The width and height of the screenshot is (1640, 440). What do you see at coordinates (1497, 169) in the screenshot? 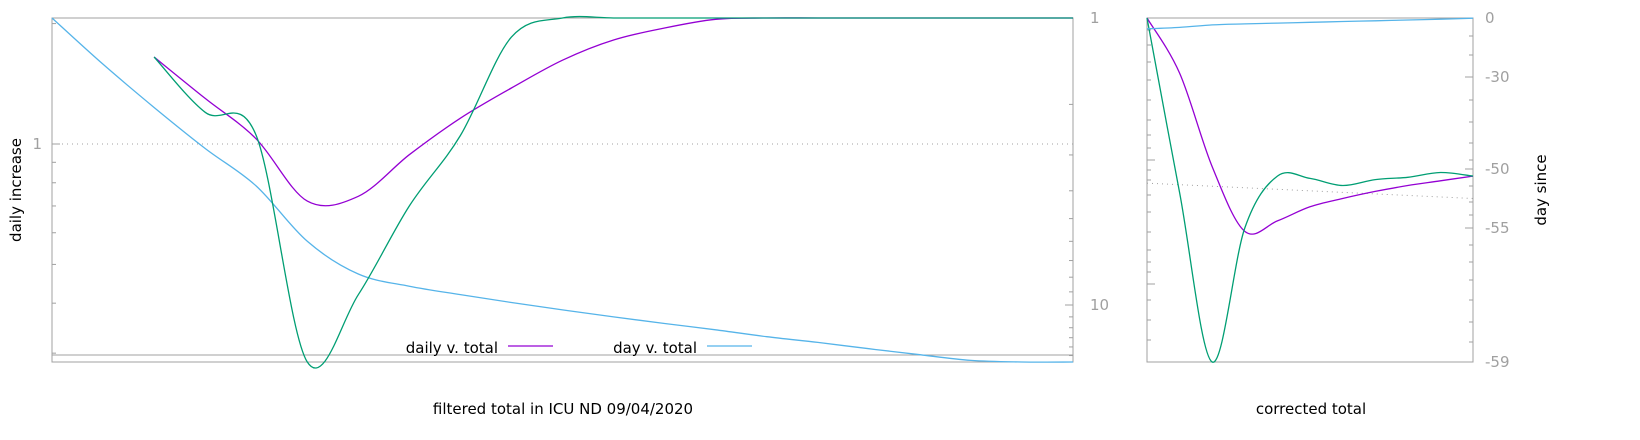
I see `side-right-tick-label: -50` at bounding box center [1497, 169].